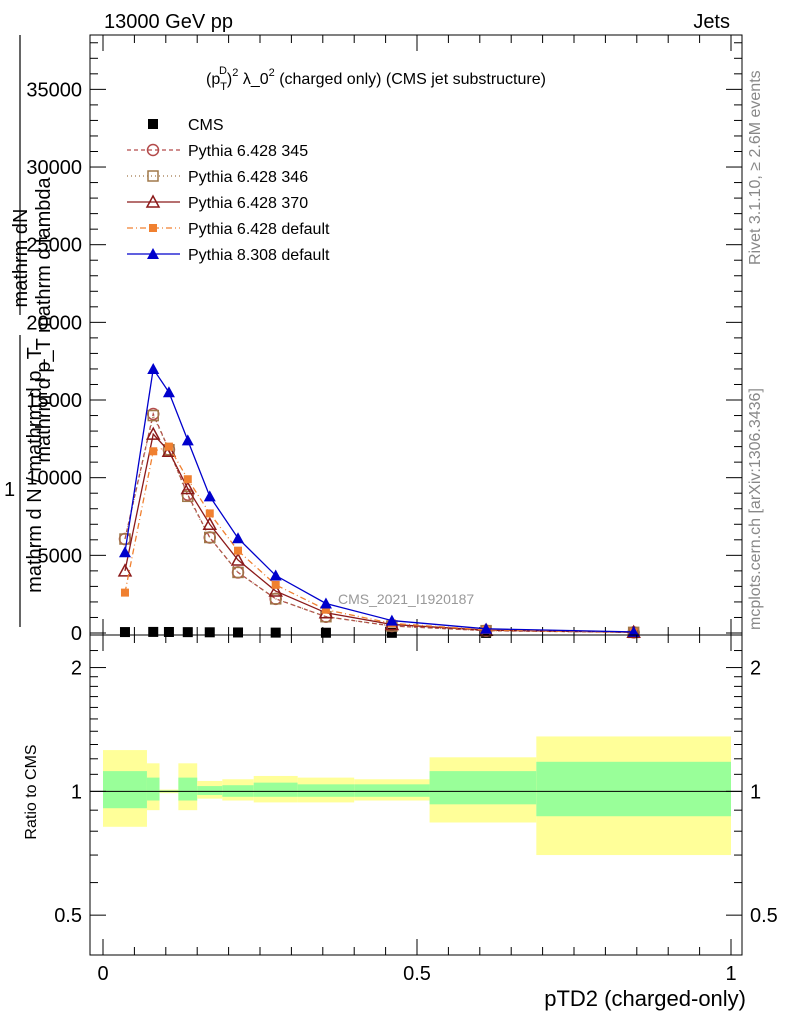  Describe the element at coordinates (9, 490) in the screenshot. I see `y-label-one: 1` at that location.